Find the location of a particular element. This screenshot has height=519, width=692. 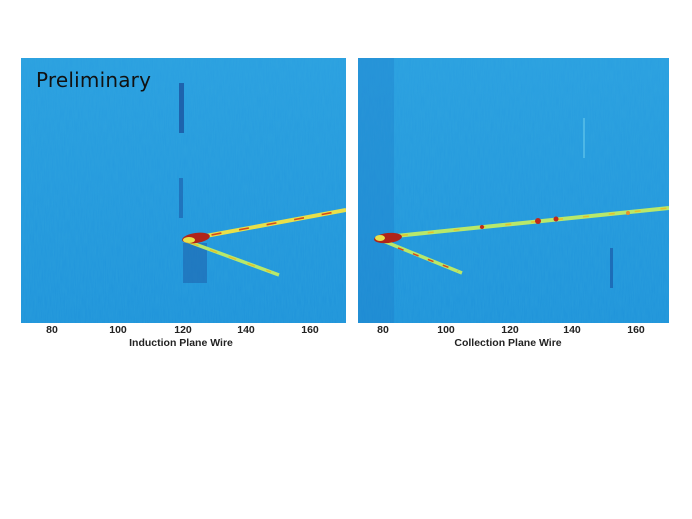

right-axis-tick-80: 80 is located at coordinates (383, 330).